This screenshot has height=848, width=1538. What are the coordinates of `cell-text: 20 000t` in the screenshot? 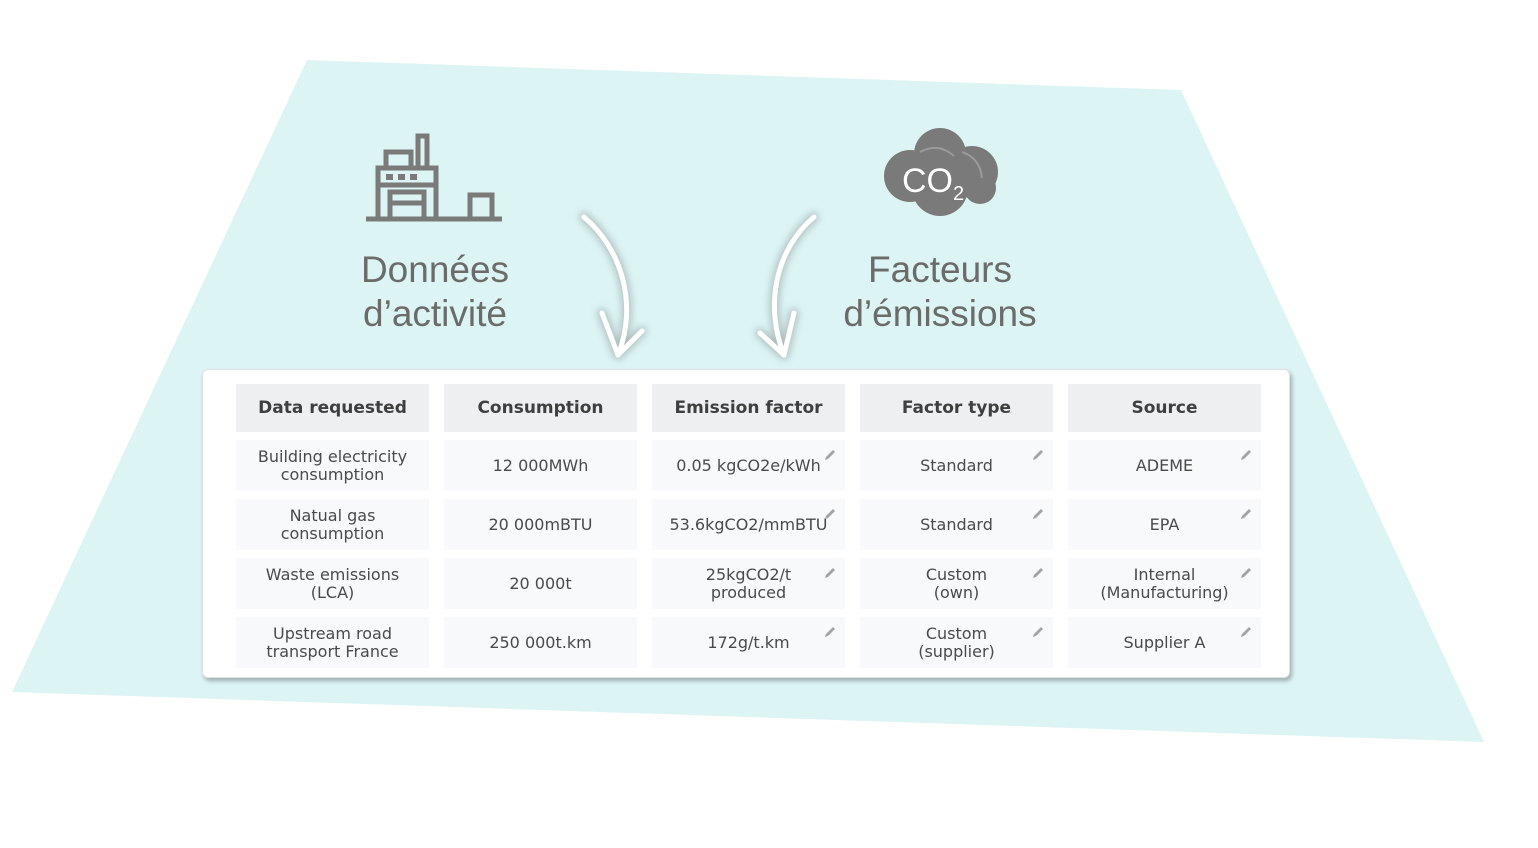 It's located at (540, 583).